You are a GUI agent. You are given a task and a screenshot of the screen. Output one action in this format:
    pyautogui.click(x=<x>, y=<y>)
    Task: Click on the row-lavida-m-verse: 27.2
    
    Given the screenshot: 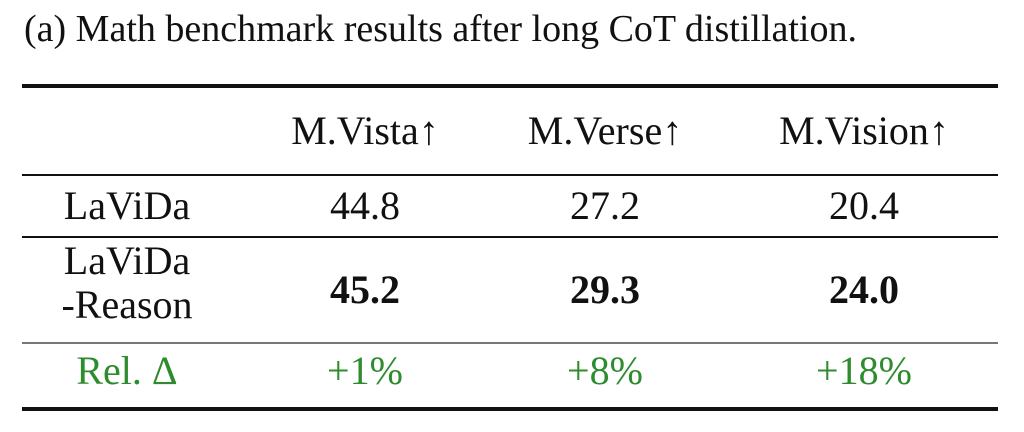 What is the action you would take?
    pyautogui.click(x=605, y=205)
    